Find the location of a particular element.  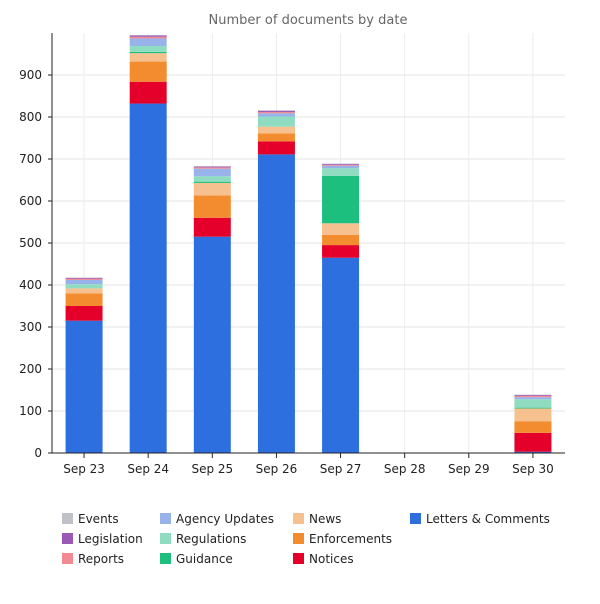

y-tick-label: 800 is located at coordinates (30, 117).